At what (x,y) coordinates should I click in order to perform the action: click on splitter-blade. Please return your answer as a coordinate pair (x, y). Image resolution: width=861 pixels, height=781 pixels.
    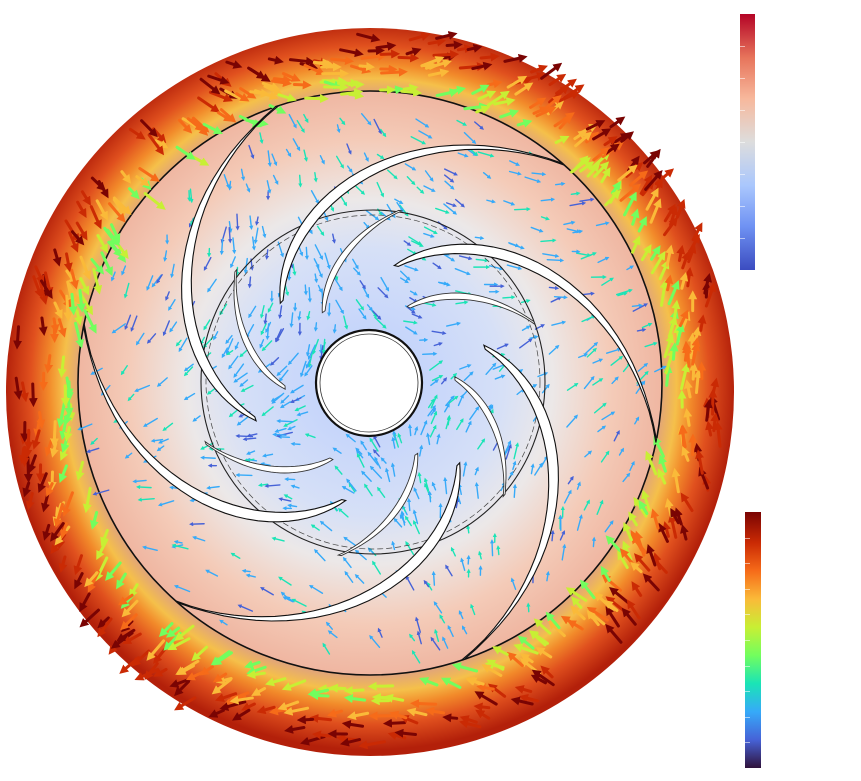
    Looking at the image, I should click on (269, 457).